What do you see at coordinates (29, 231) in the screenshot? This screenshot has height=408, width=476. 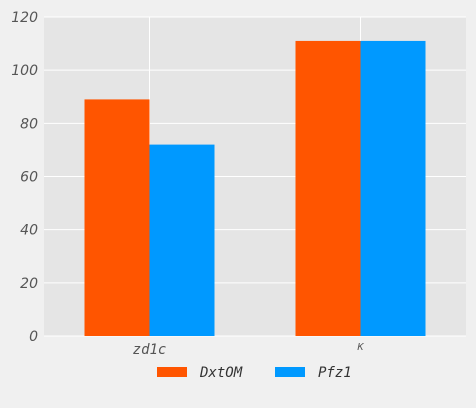 I see `y-tick-label: 40` at bounding box center [29, 231].